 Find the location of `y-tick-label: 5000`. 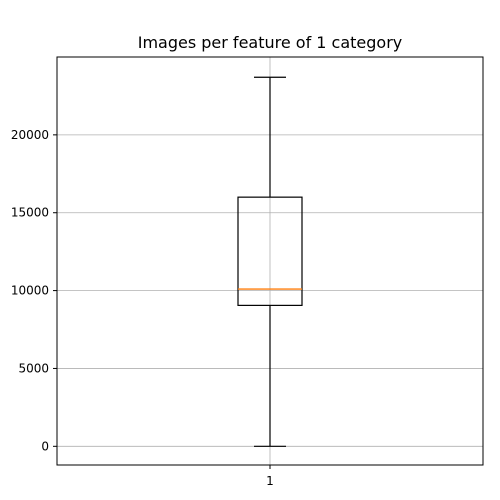

y-tick-label: 5000 is located at coordinates (33, 368).